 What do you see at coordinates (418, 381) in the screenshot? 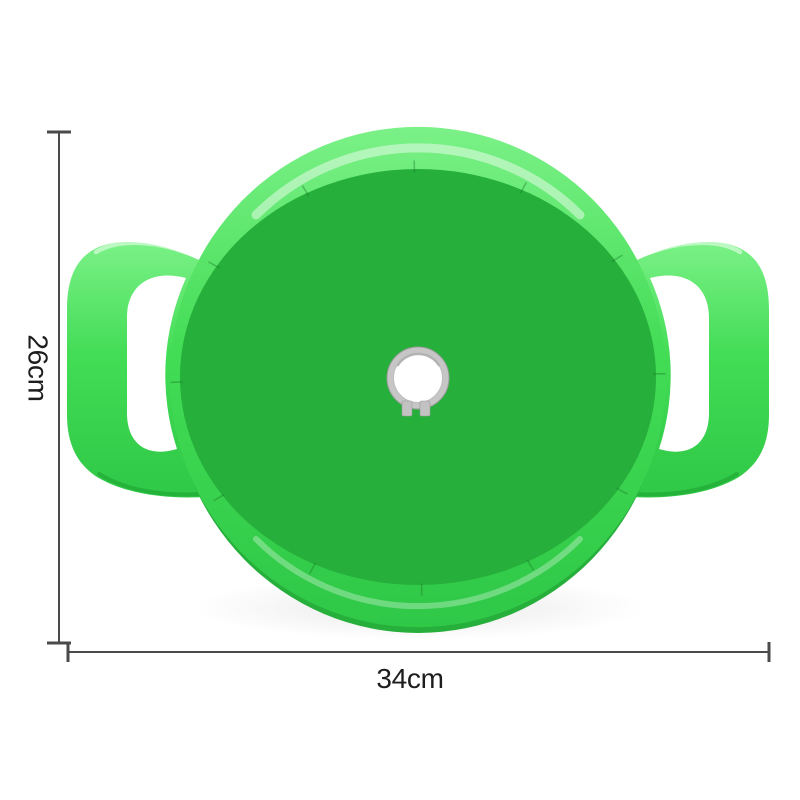
I see `center-hub` at bounding box center [418, 381].